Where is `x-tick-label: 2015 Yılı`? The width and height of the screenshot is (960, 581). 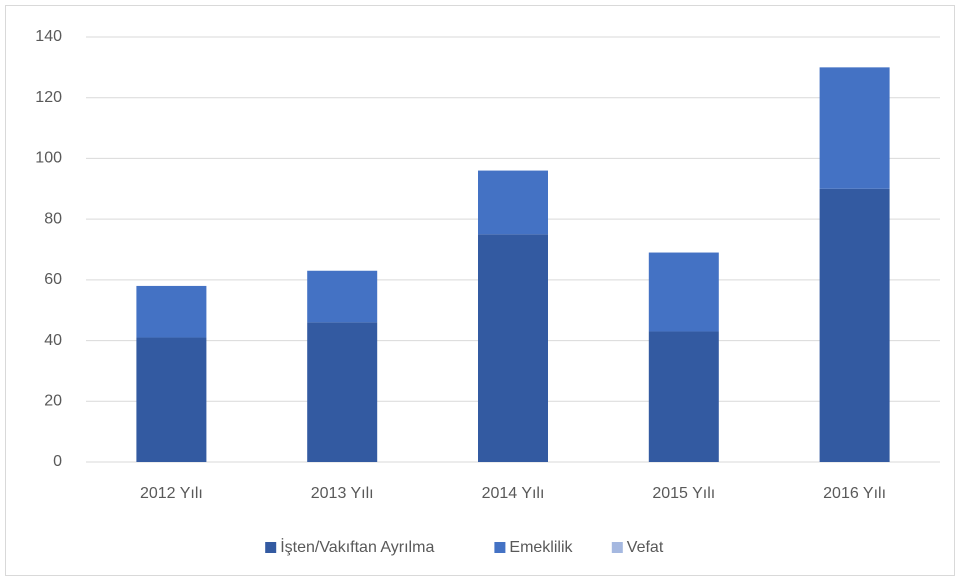 x-tick-label: 2015 Yılı is located at coordinates (683, 493).